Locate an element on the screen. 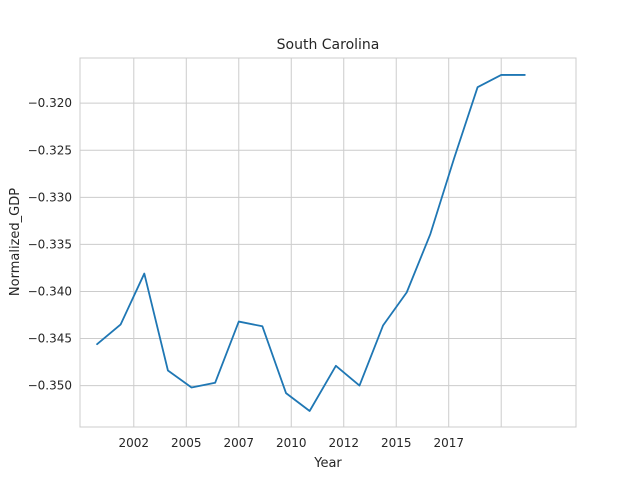 The height and width of the screenshot is (484, 640). x-tick-label: 2007 is located at coordinates (238, 443).